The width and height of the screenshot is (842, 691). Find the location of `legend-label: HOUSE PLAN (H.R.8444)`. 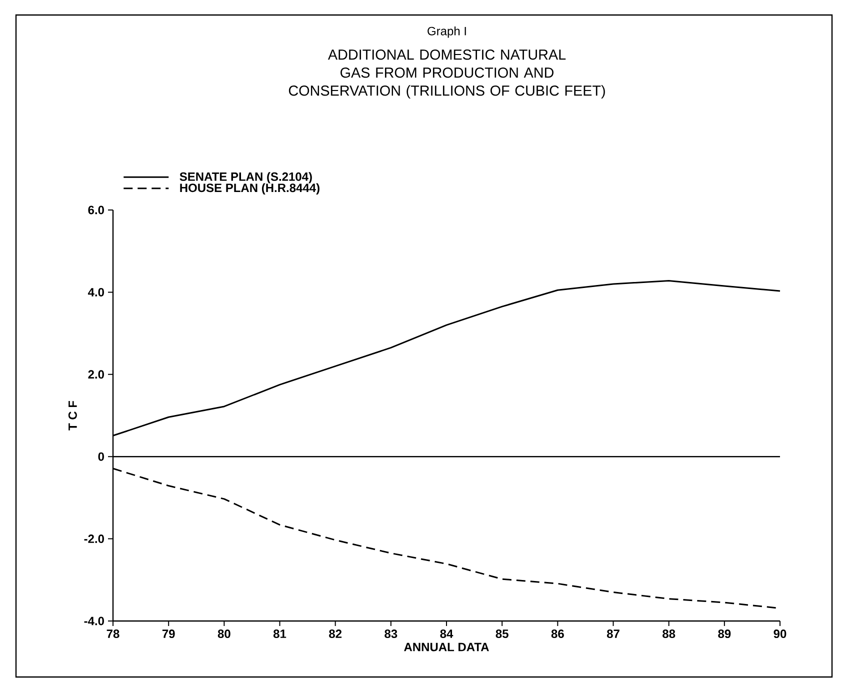

legend-label: HOUSE PLAN (H.R.8444) is located at coordinates (250, 188).